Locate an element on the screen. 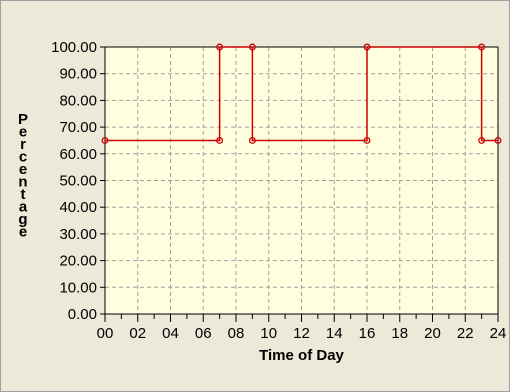 The image size is (510, 392). x-axis-title: Time of Day is located at coordinates (301, 355).